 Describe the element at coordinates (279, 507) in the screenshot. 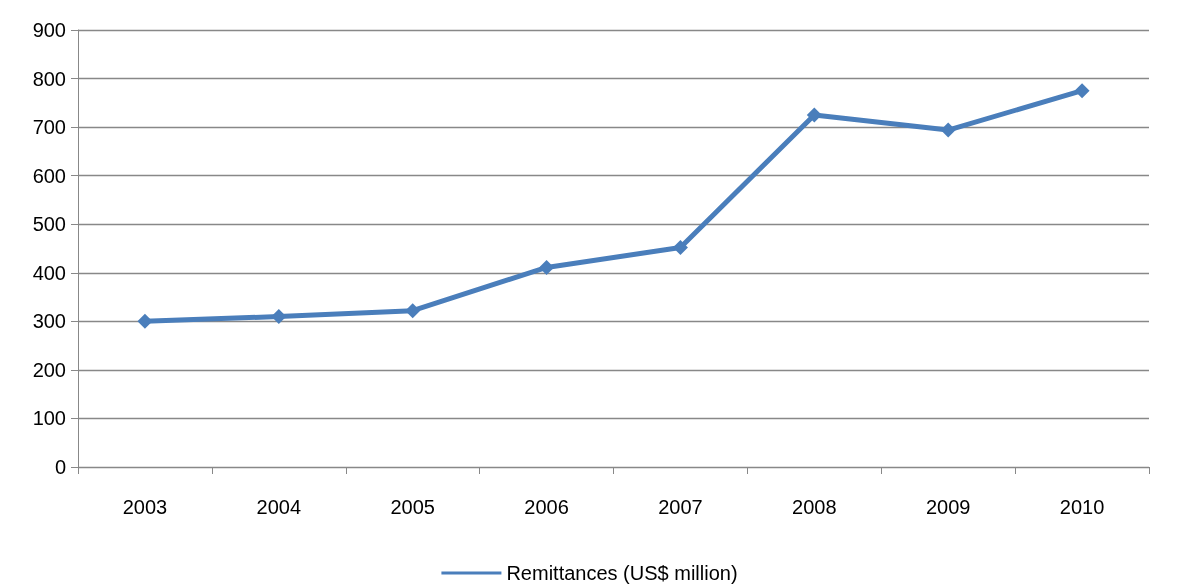

I see `x-tick-label: 2004` at that location.